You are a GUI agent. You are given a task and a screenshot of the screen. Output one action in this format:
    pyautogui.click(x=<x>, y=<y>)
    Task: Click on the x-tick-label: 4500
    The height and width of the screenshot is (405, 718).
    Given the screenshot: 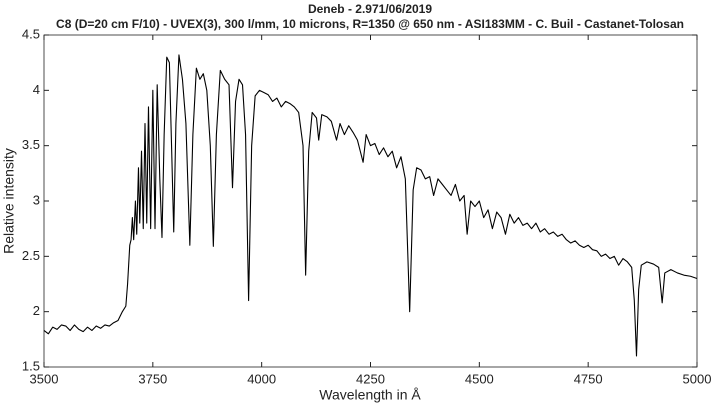 What is the action you would take?
    pyautogui.click(x=479, y=378)
    